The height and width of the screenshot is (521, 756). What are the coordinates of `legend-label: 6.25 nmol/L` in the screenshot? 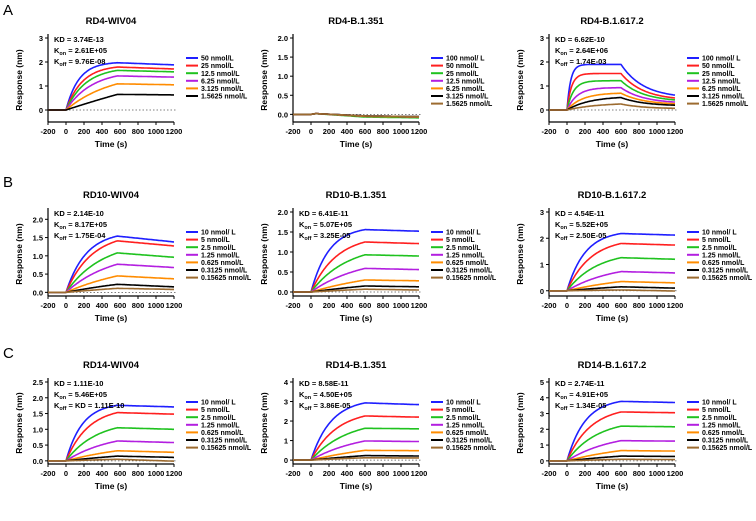 It's located at (465, 89).